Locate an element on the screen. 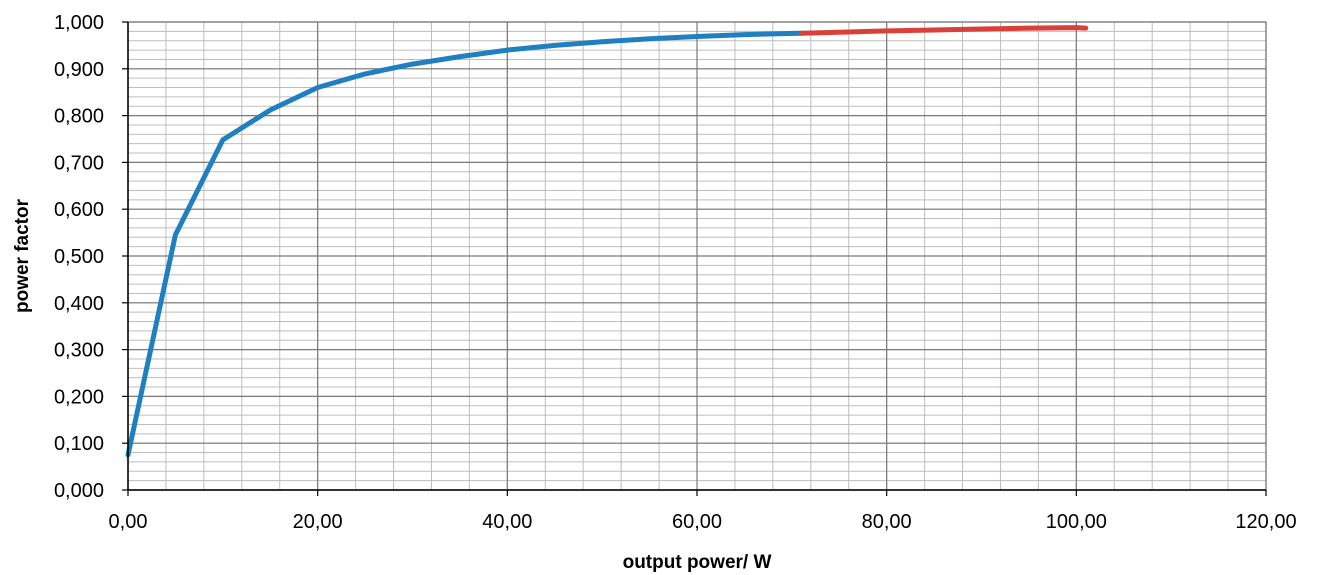 The height and width of the screenshot is (575, 1317). x-tick-label: 80,00 is located at coordinates (887, 522).